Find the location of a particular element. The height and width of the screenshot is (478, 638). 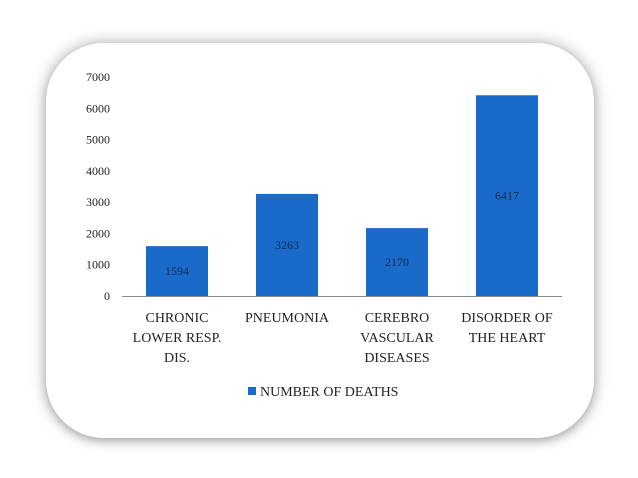

legend-label: NUMBER OF DEATHS is located at coordinates (329, 392).